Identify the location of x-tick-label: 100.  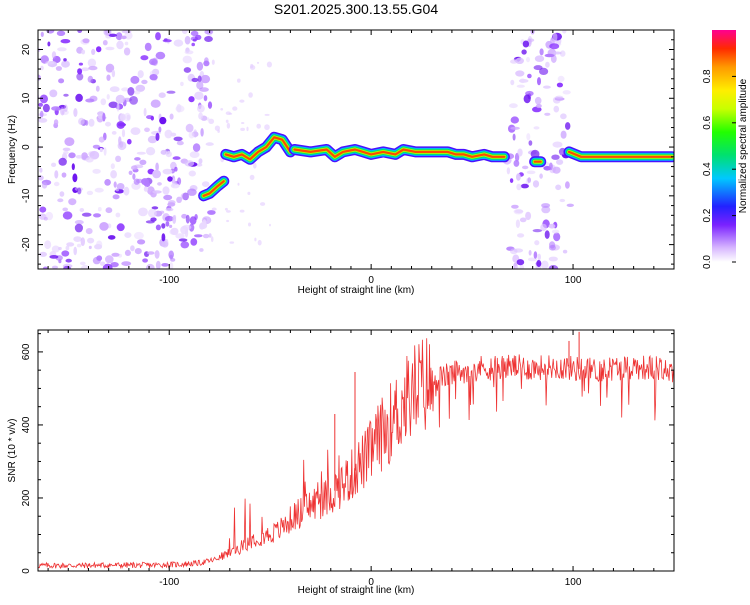
(573, 280).